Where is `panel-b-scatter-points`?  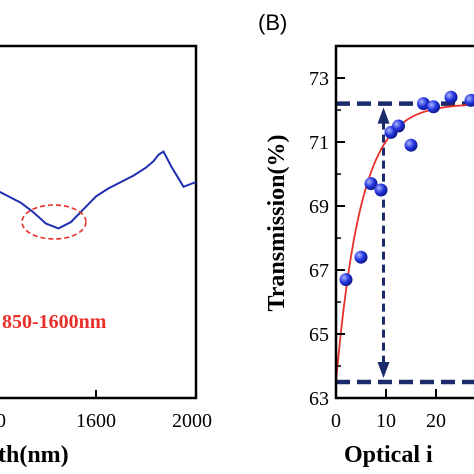 panel-b-scatter-points is located at coordinates (406, 188).